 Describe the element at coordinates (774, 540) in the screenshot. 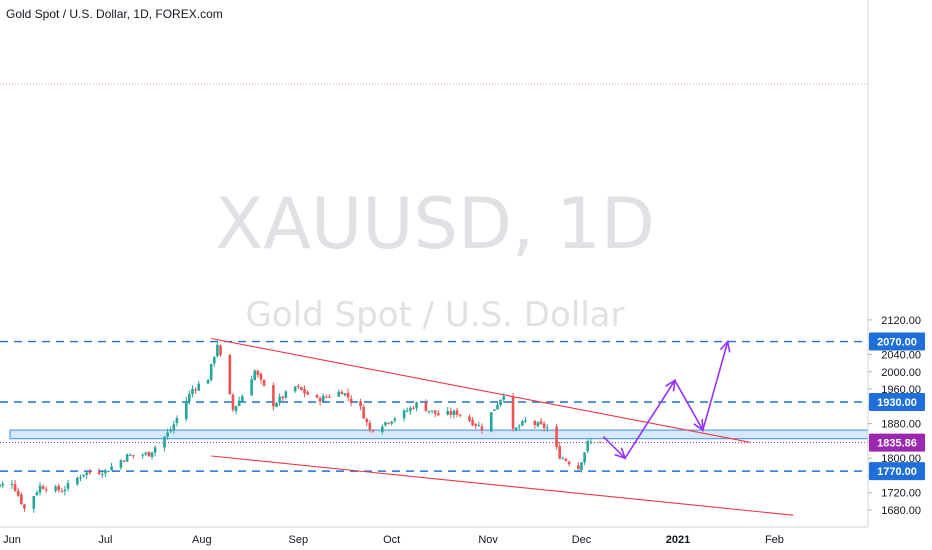

I see `x-tick-label: Feb` at that location.